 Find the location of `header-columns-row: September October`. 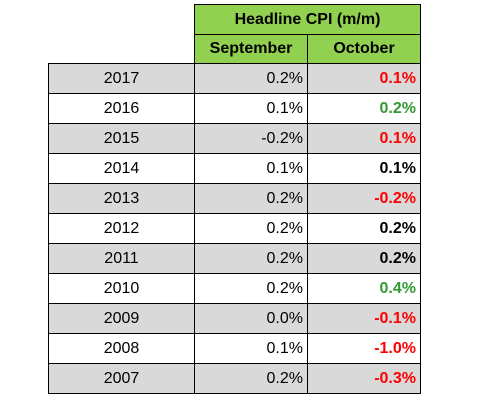

header-columns-row: September October is located at coordinates (234, 49).